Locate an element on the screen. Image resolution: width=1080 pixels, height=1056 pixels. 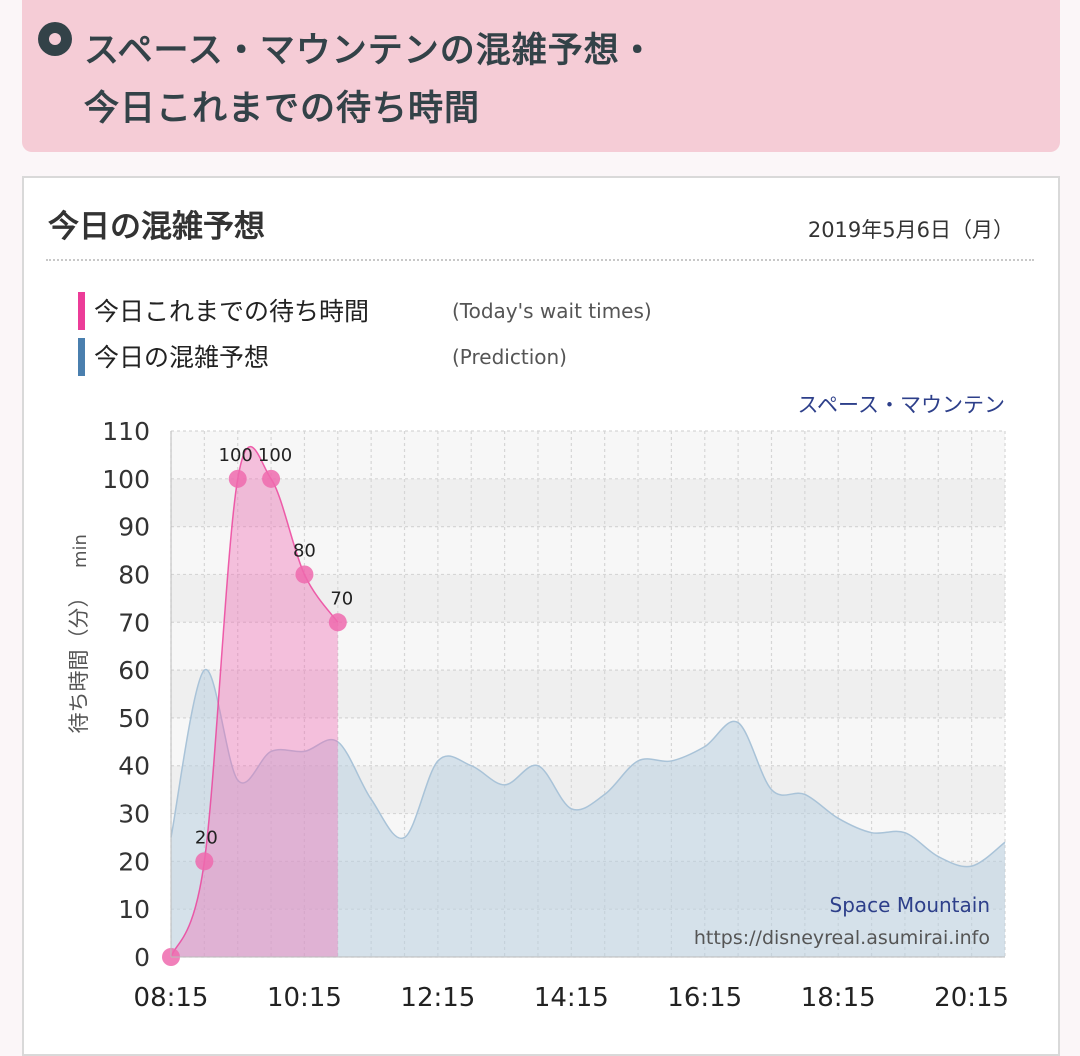
y-tick-label: 20 is located at coordinates (134, 861).